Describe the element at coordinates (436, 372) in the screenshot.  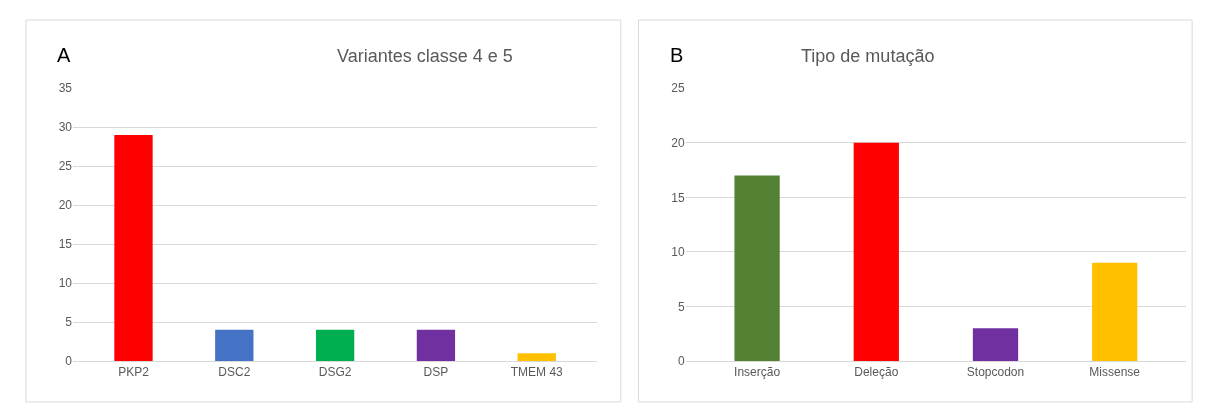
I see `x-tick-label: DSP` at that location.